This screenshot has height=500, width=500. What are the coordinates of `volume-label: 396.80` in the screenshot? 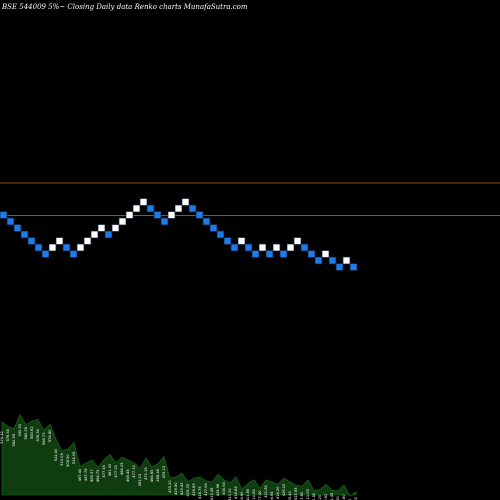 It's located at (344, 497).